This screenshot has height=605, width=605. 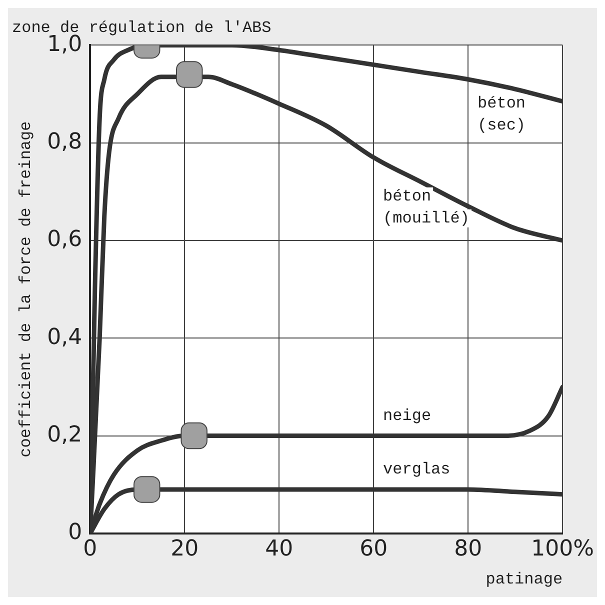 I want to click on x-tick-label: 60, so click(x=374, y=549).